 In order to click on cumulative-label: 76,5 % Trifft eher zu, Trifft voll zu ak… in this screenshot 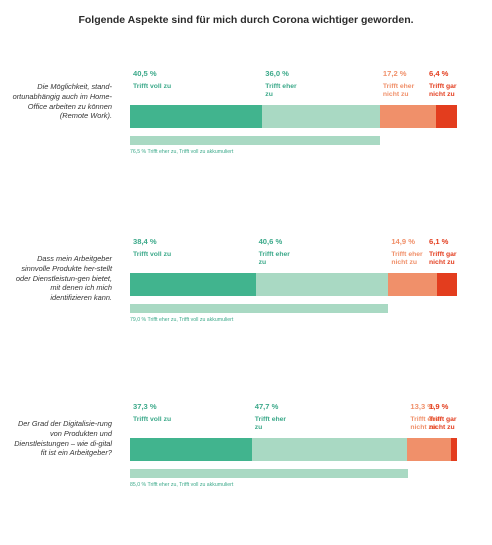, I will do `click(182, 152)`.